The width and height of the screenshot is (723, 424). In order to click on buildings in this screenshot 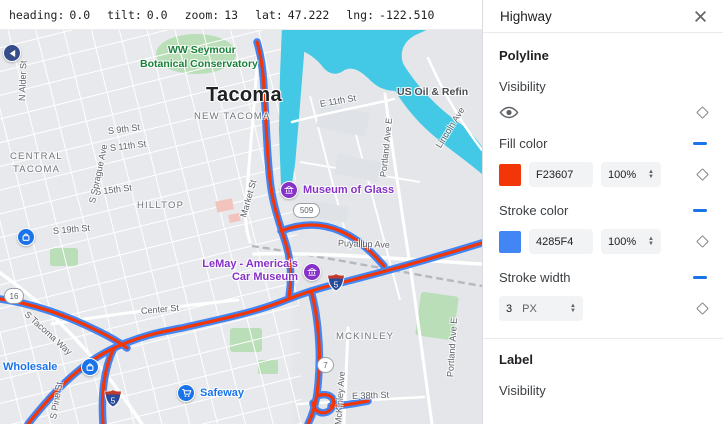, I will do `click(346, 163)`.